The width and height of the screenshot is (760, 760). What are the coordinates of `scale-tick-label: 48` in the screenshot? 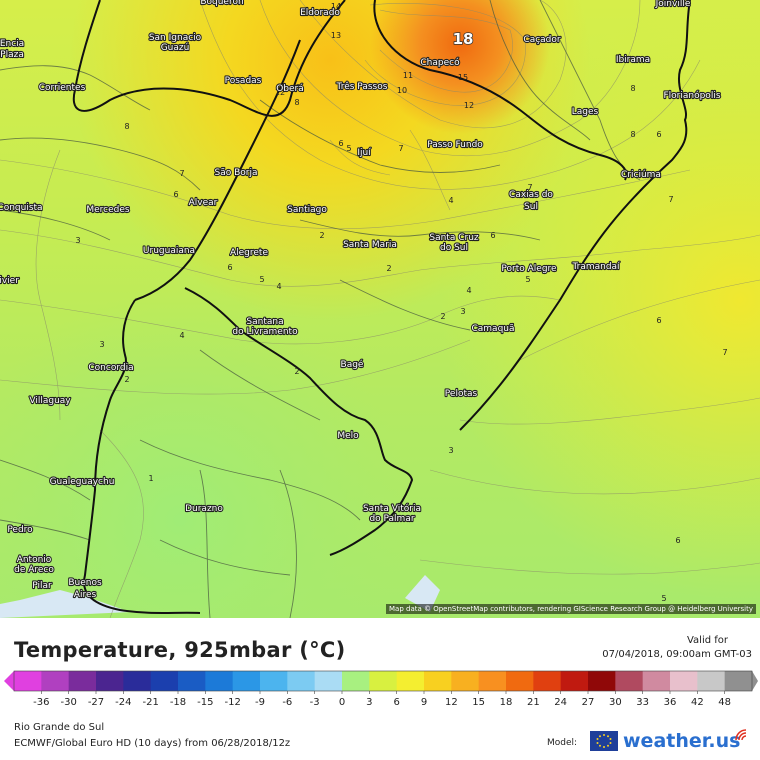 It's located at (724, 702).